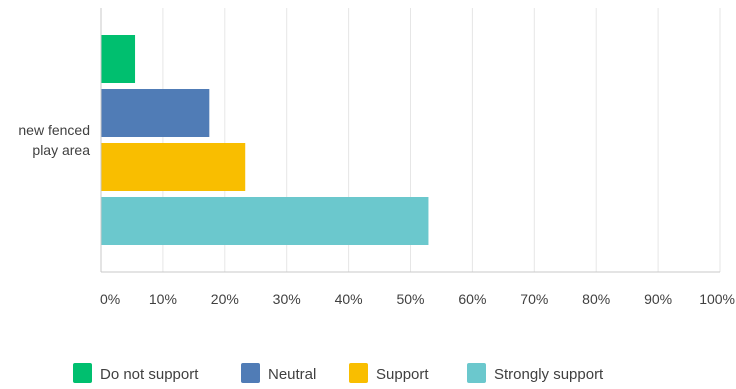  I want to click on bar-strongly-support, so click(265, 221).